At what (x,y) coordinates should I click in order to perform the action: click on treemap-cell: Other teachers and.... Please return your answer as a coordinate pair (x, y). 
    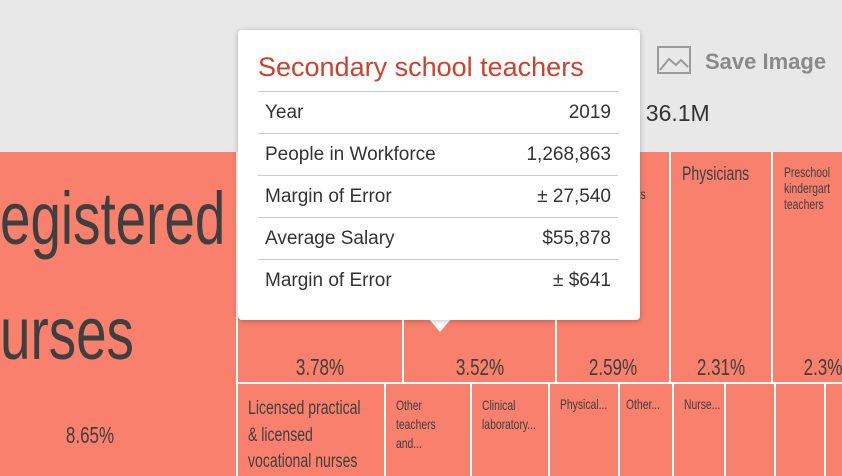
    Looking at the image, I should click on (428, 430).